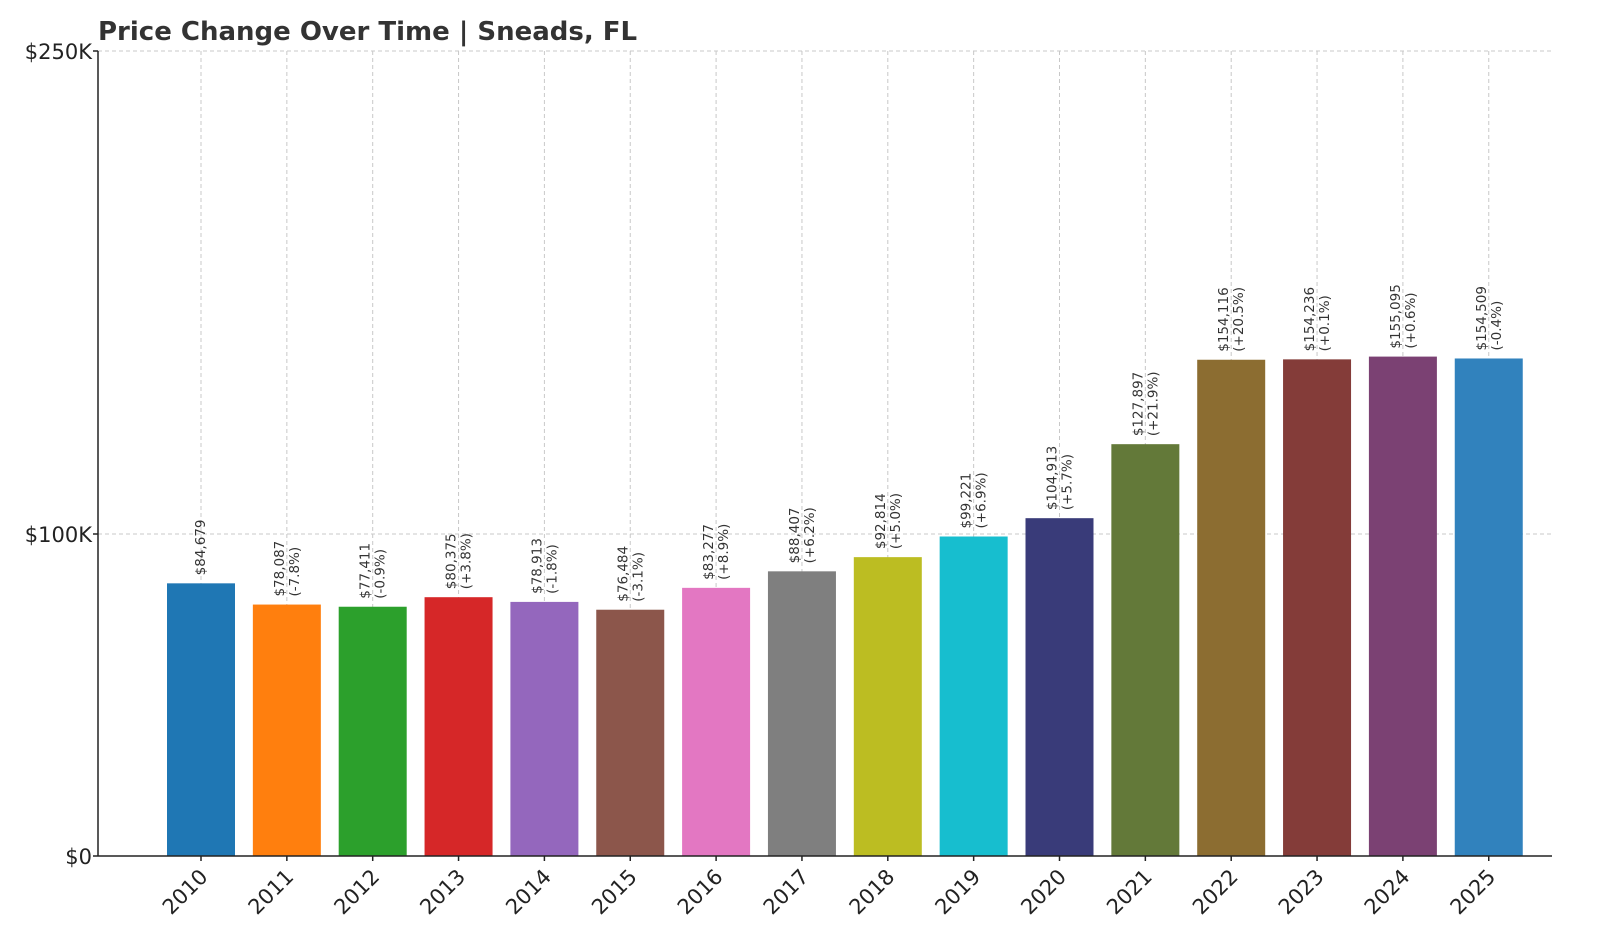  I want to click on data-label-2023: $154,236 (+0.1%), so click(1317, 319).